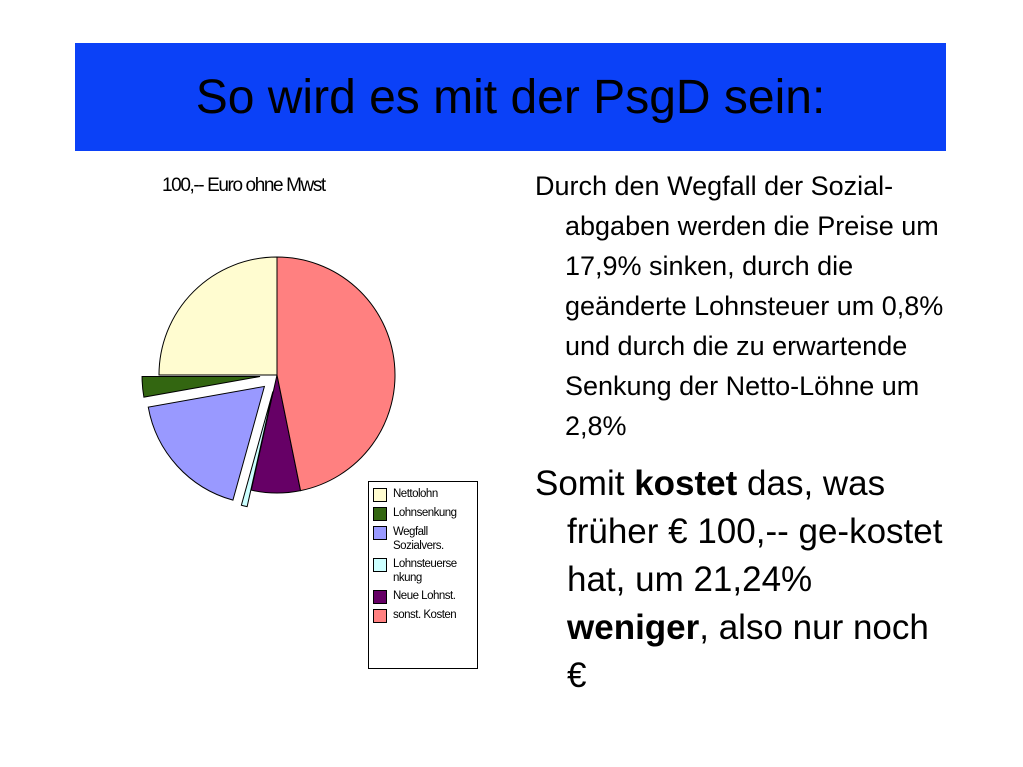  Describe the element at coordinates (748, 651) in the screenshot. I see `para2-part-c: , also nur noch €` at that location.